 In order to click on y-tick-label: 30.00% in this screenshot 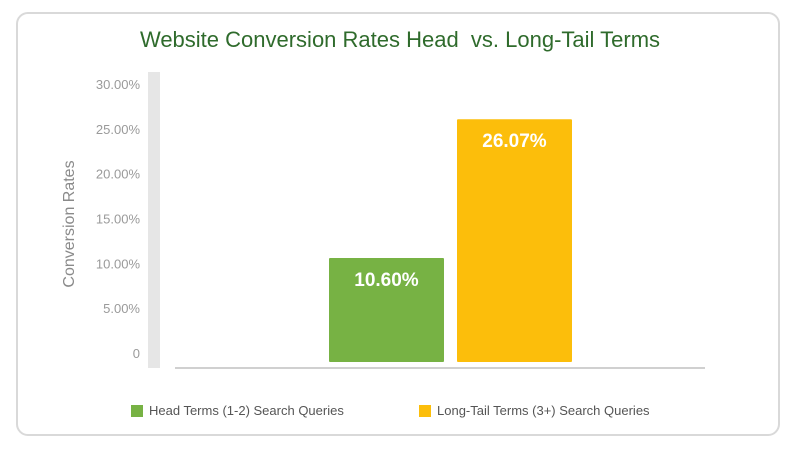, I will do `click(118, 84)`.